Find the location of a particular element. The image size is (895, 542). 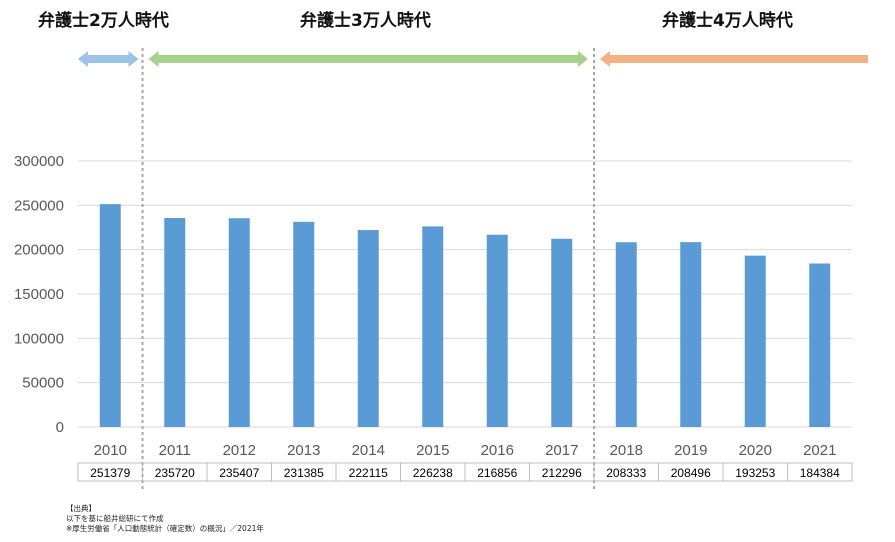

source-line-2: ※厚生労働省「人口動態統計（確定数）の概況」／2021年 is located at coordinates (165, 528).